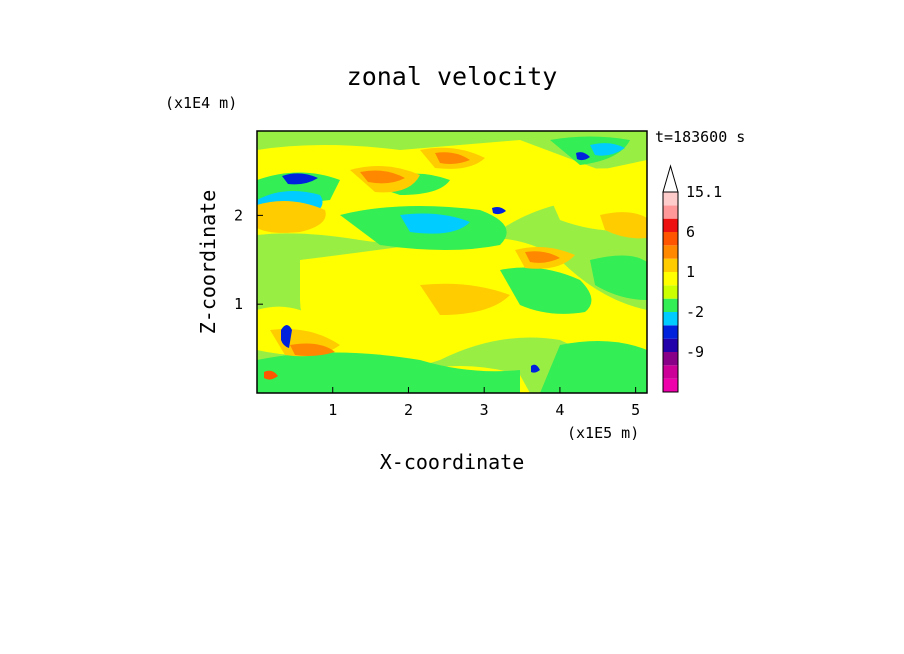  Describe the element at coordinates (408, 410) in the screenshot. I see `x-tick-label: 2` at that location.